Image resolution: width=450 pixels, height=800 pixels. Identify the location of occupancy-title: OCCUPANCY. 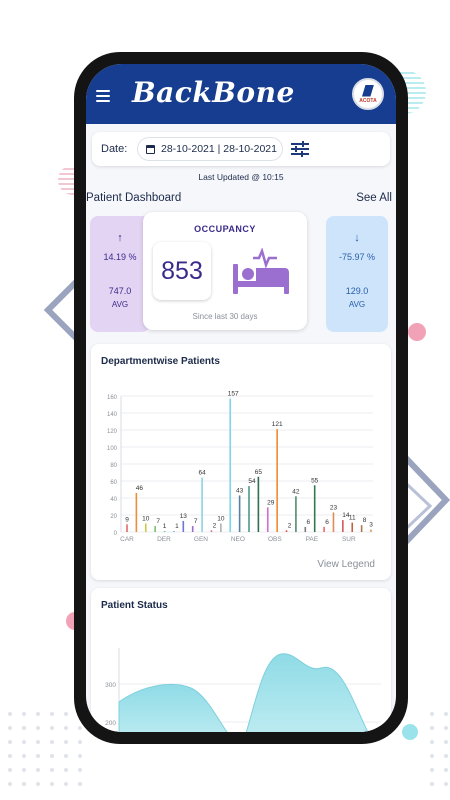
(225, 229).